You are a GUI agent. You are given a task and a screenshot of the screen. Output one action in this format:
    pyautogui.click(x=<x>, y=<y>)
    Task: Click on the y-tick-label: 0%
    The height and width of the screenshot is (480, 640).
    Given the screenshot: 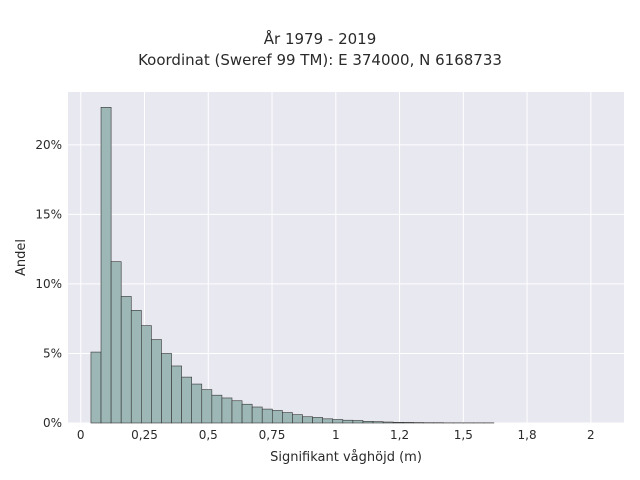 What is the action you would take?
    pyautogui.click(x=52, y=423)
    